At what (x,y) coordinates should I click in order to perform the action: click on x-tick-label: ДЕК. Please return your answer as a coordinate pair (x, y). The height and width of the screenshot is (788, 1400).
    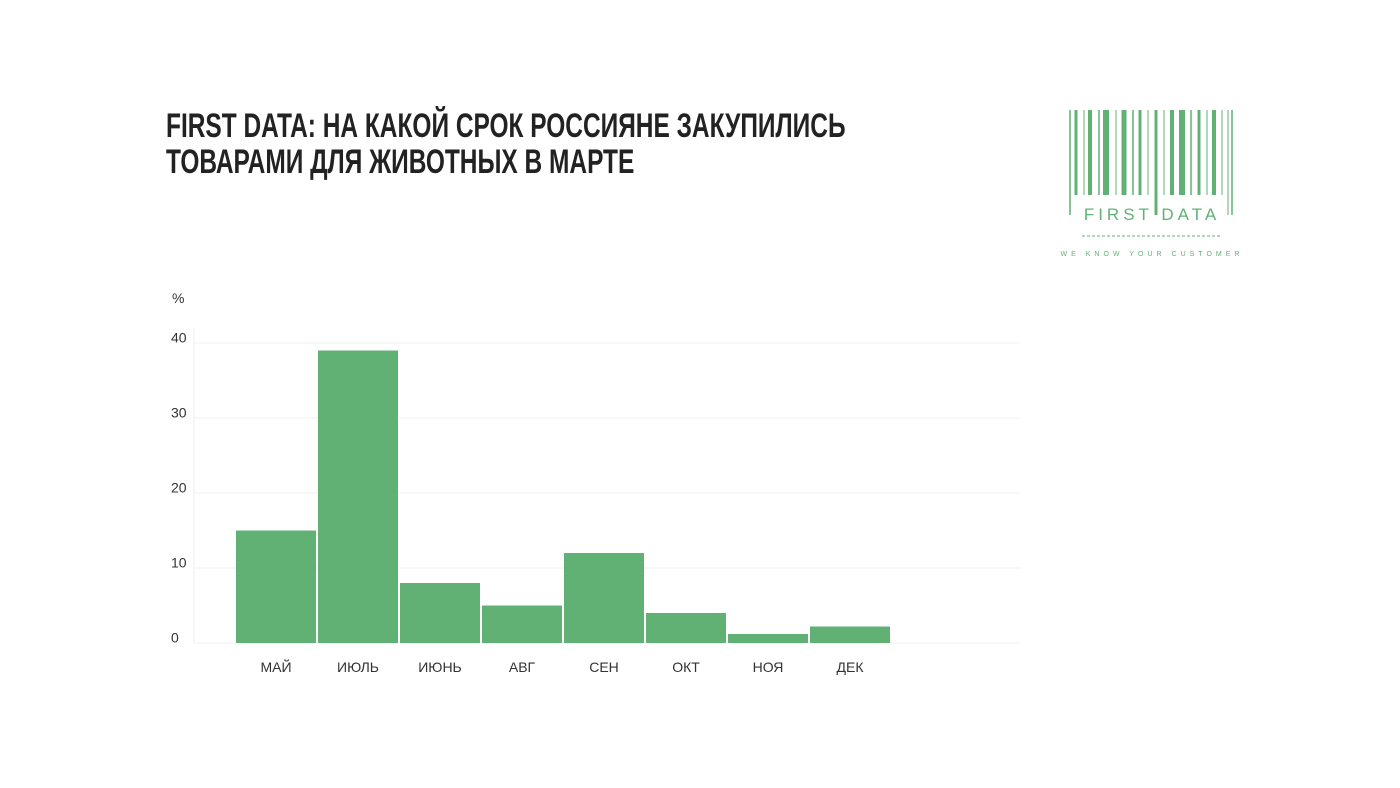
    Looking at the image, I should click on (851, 667).